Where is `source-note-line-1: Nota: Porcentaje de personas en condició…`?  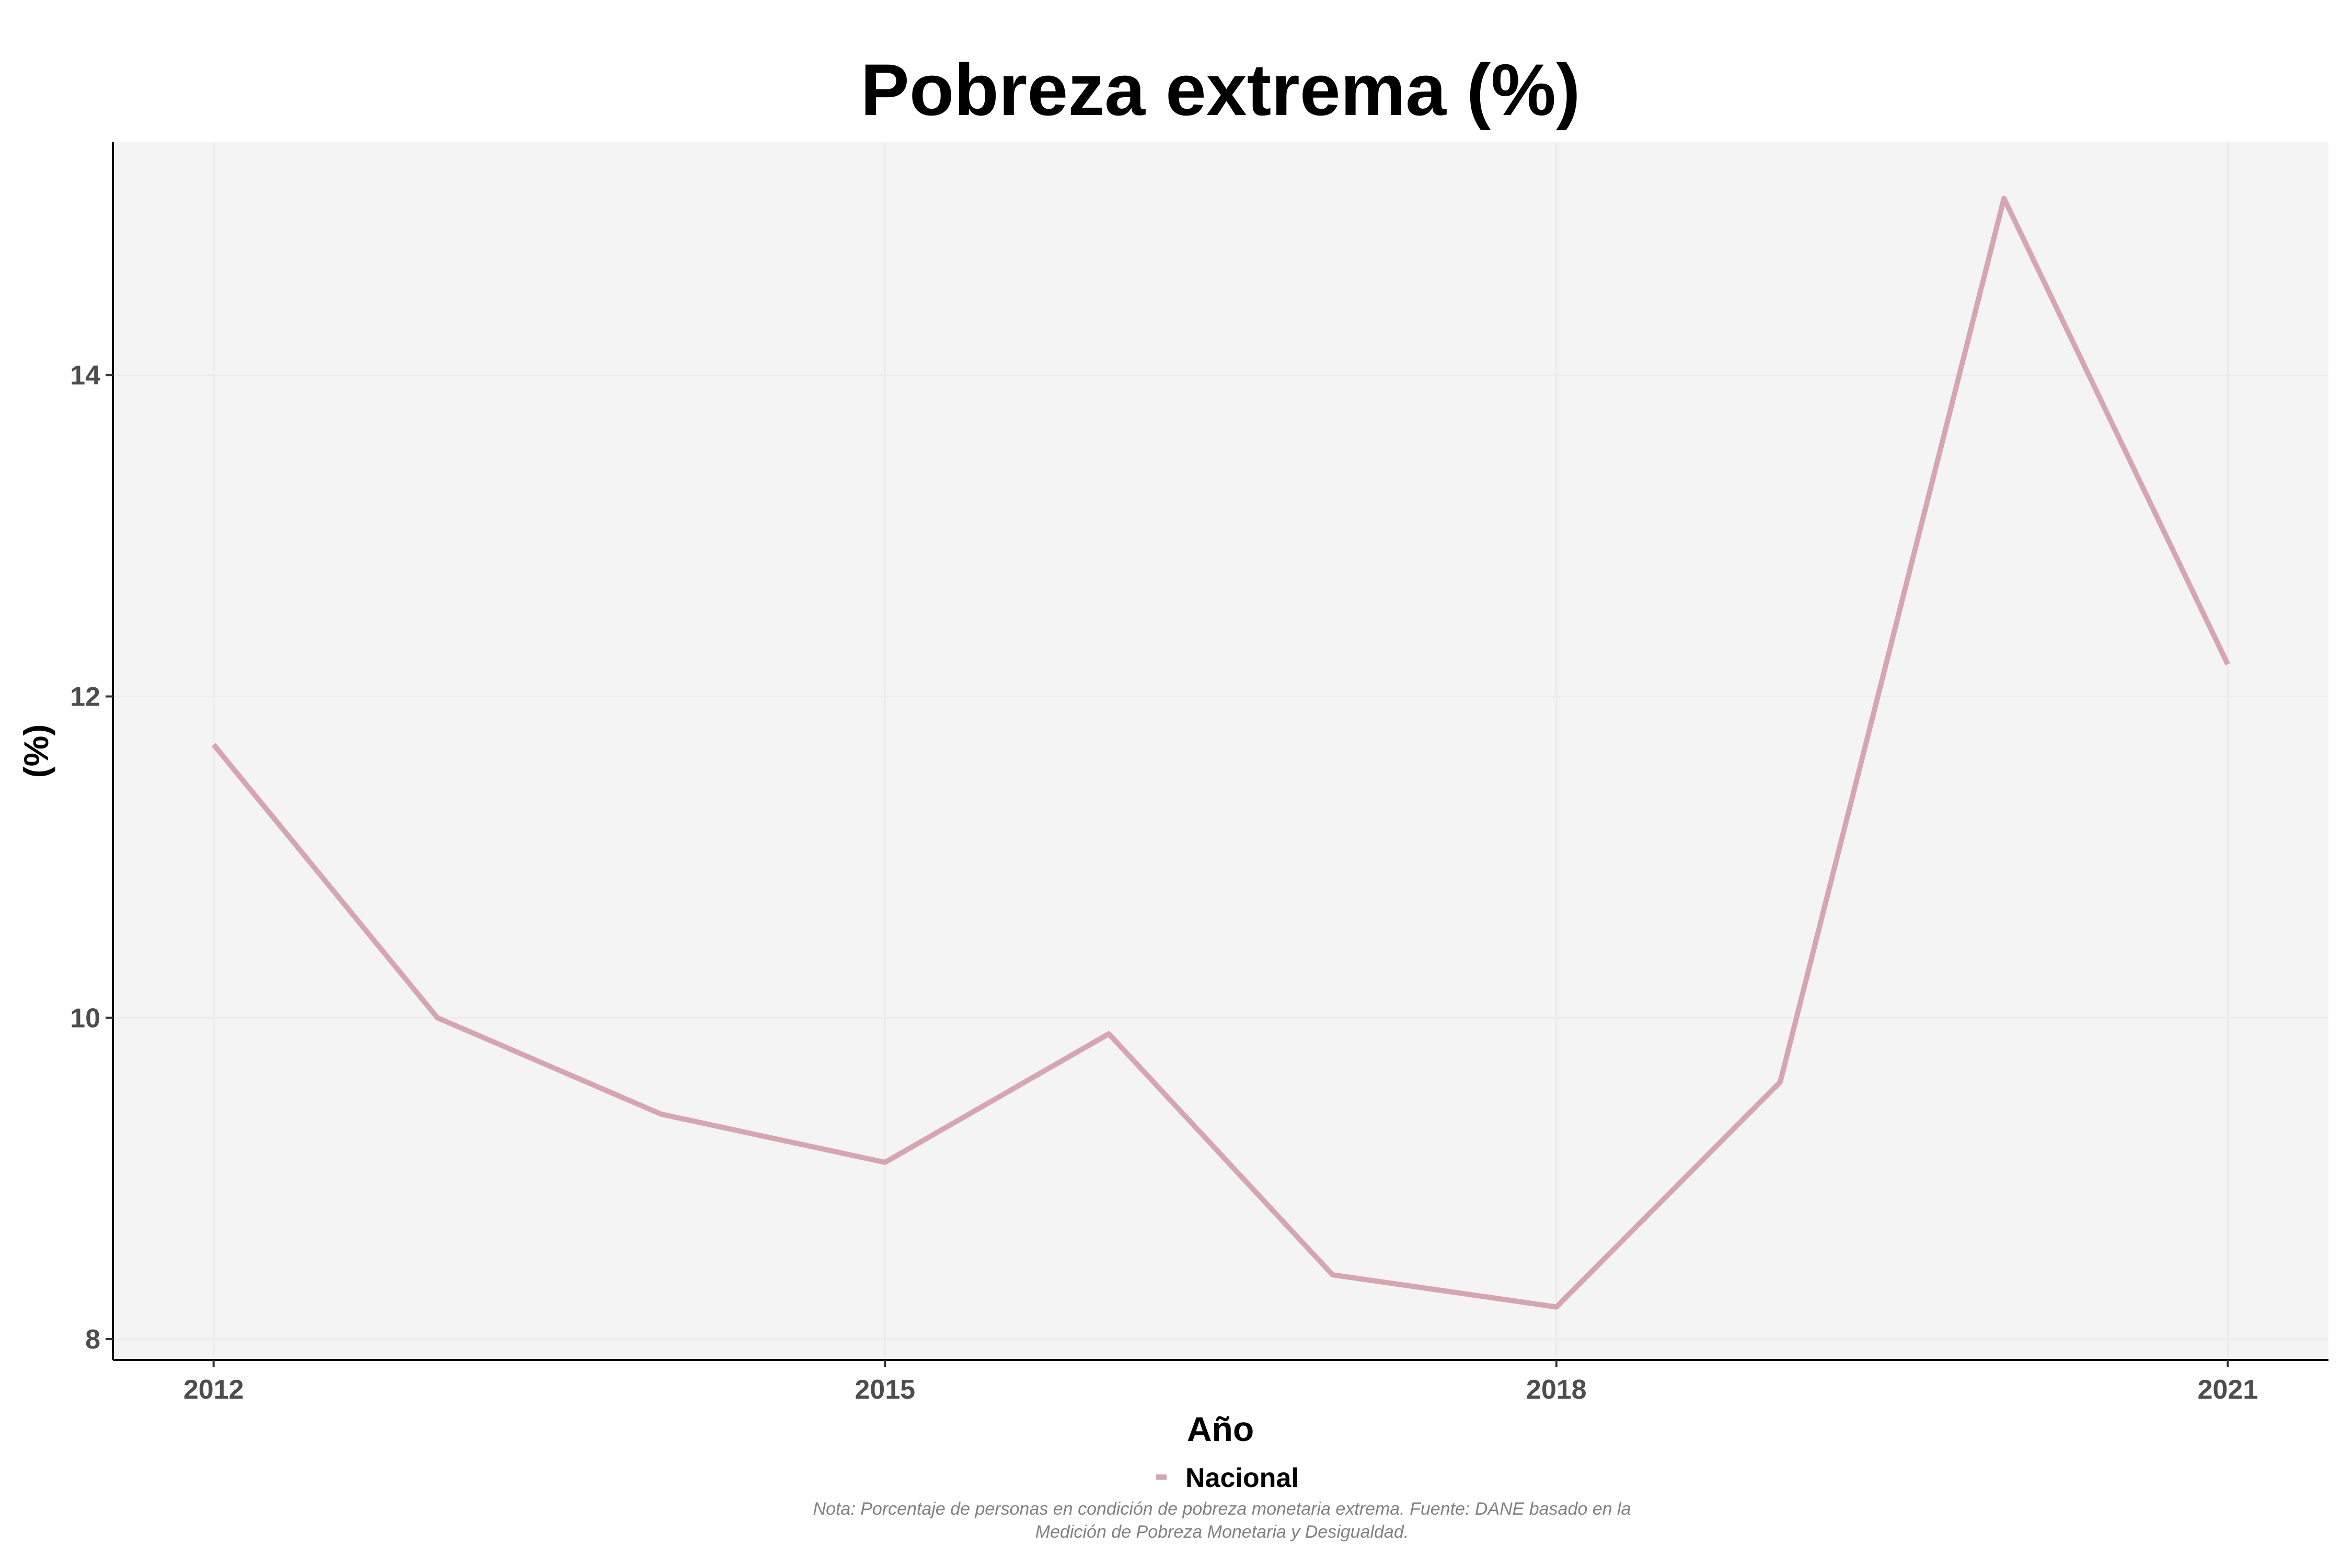 source-note-line-1: Nota: Porcentaje de personas en condició… is located at coordinates (1222, 1509).